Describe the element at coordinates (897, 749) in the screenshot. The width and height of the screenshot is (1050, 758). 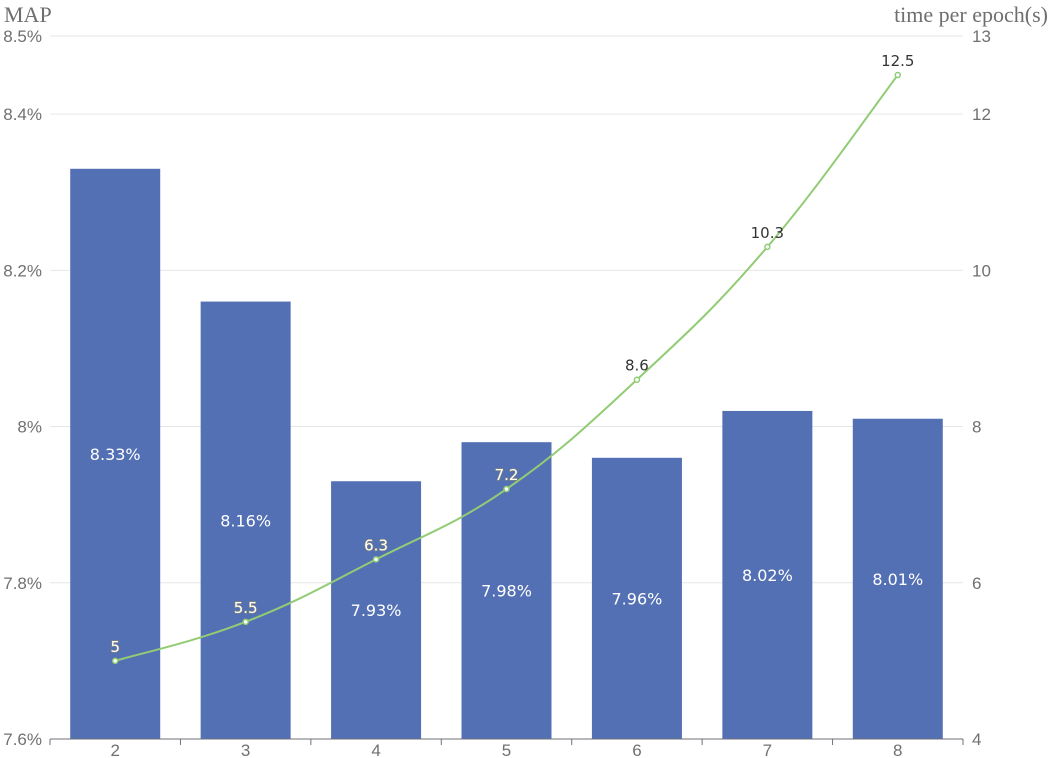
I see `x-tick-label: 8` at that location.